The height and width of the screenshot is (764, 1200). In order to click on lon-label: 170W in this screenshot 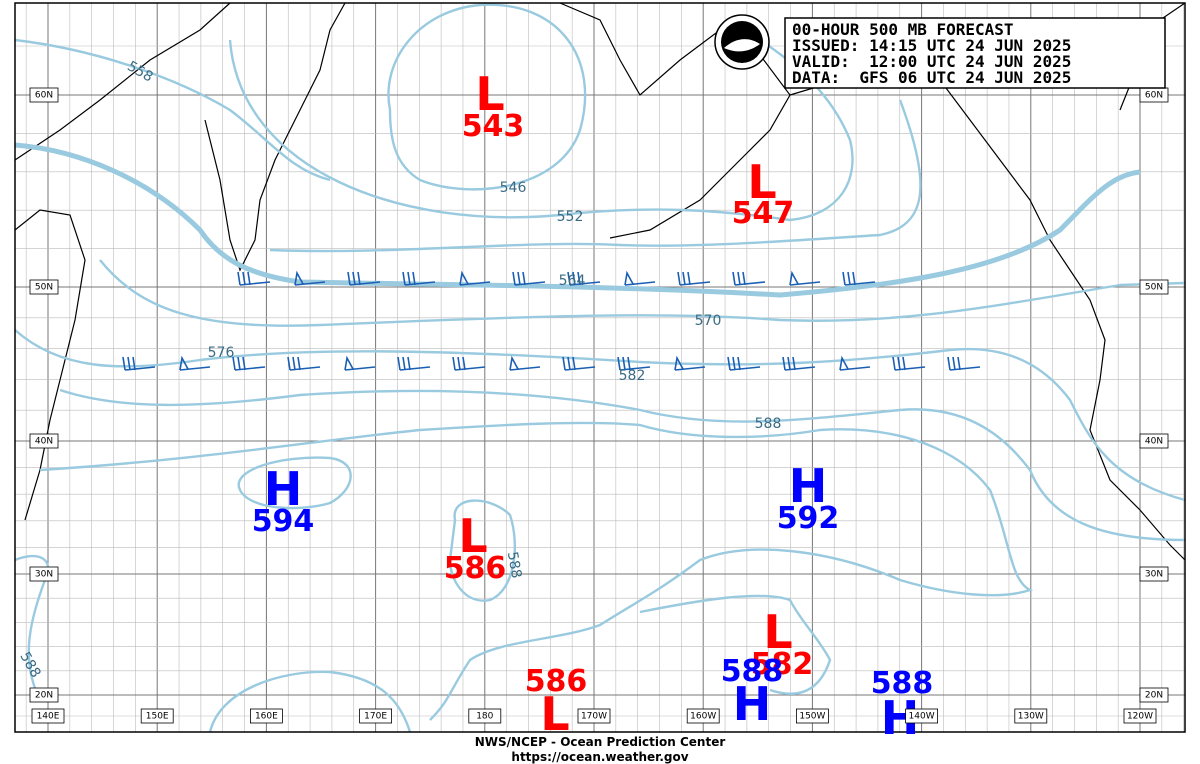, I will do `click(594, 717)`.